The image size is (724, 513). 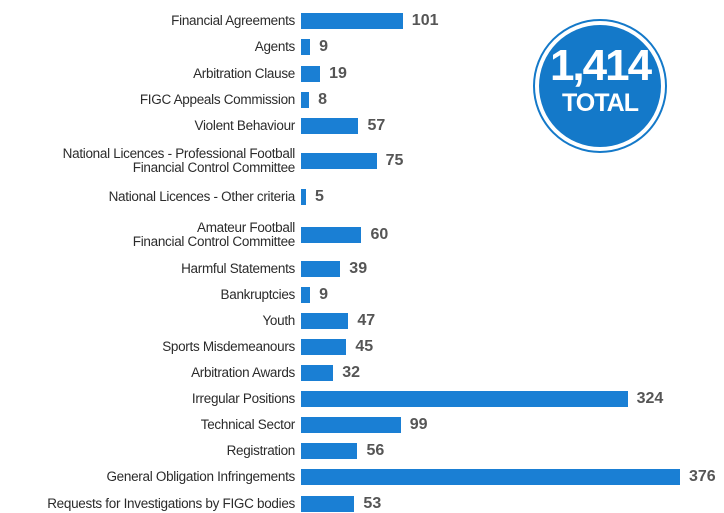 I want to click on category-label: National Licences - Other criteria, so click(x=202, y=196).